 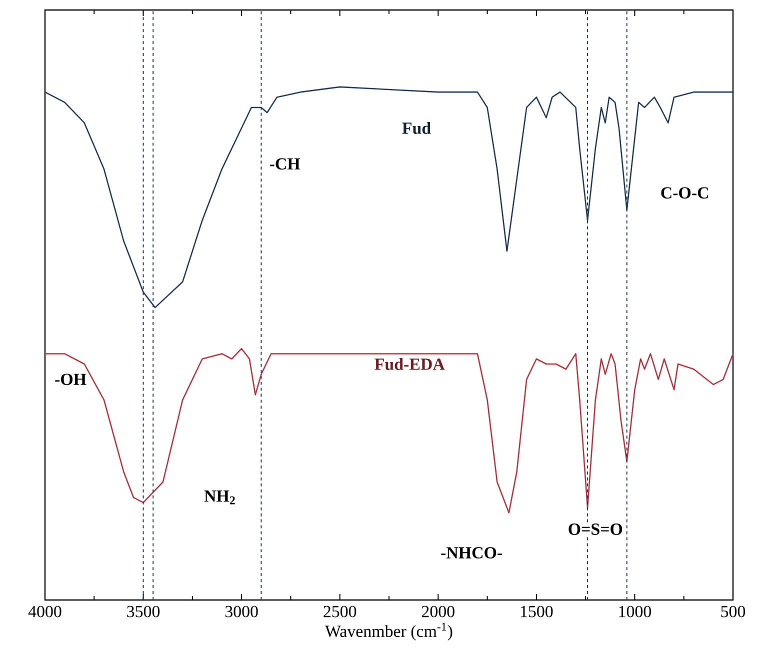 I want to click on annotation: C-O-C, so click(x=684, y=193).